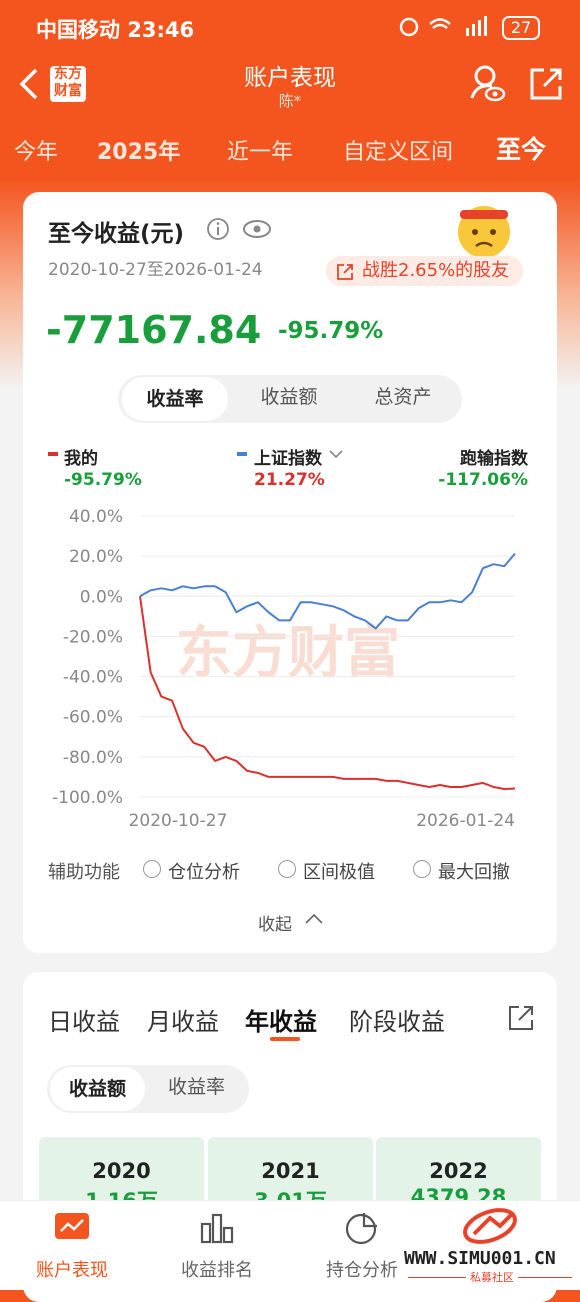 Image resolution: width=580 pixels, height=1302 pixels. What do you see at coordinates (290, 1171) in the screenshot?
I see `year: 2021` at bounding box center [290, 1171].